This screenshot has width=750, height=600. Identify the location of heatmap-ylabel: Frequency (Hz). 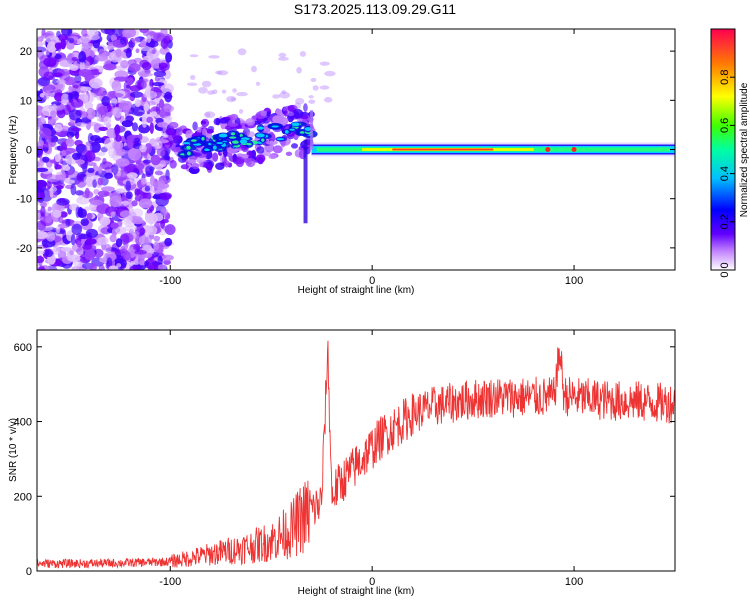
(13, 150).